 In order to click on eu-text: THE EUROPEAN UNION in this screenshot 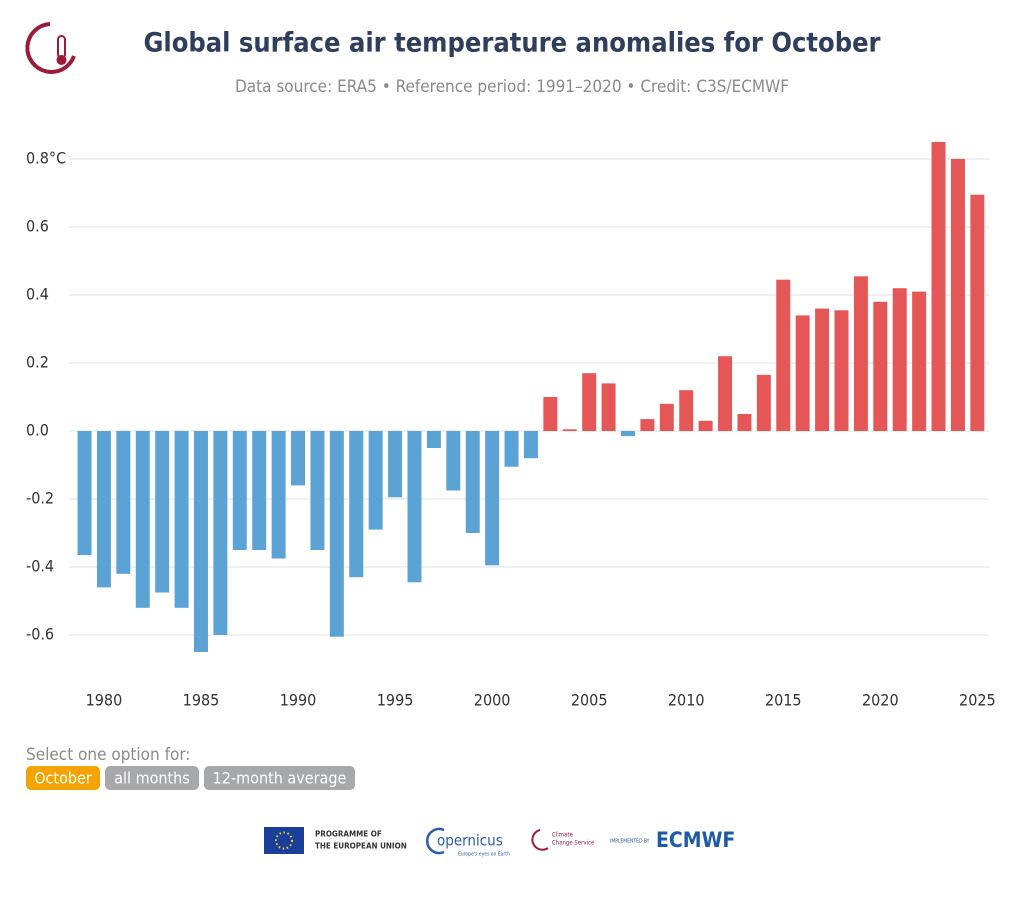, I will do `click(361, 846)`.